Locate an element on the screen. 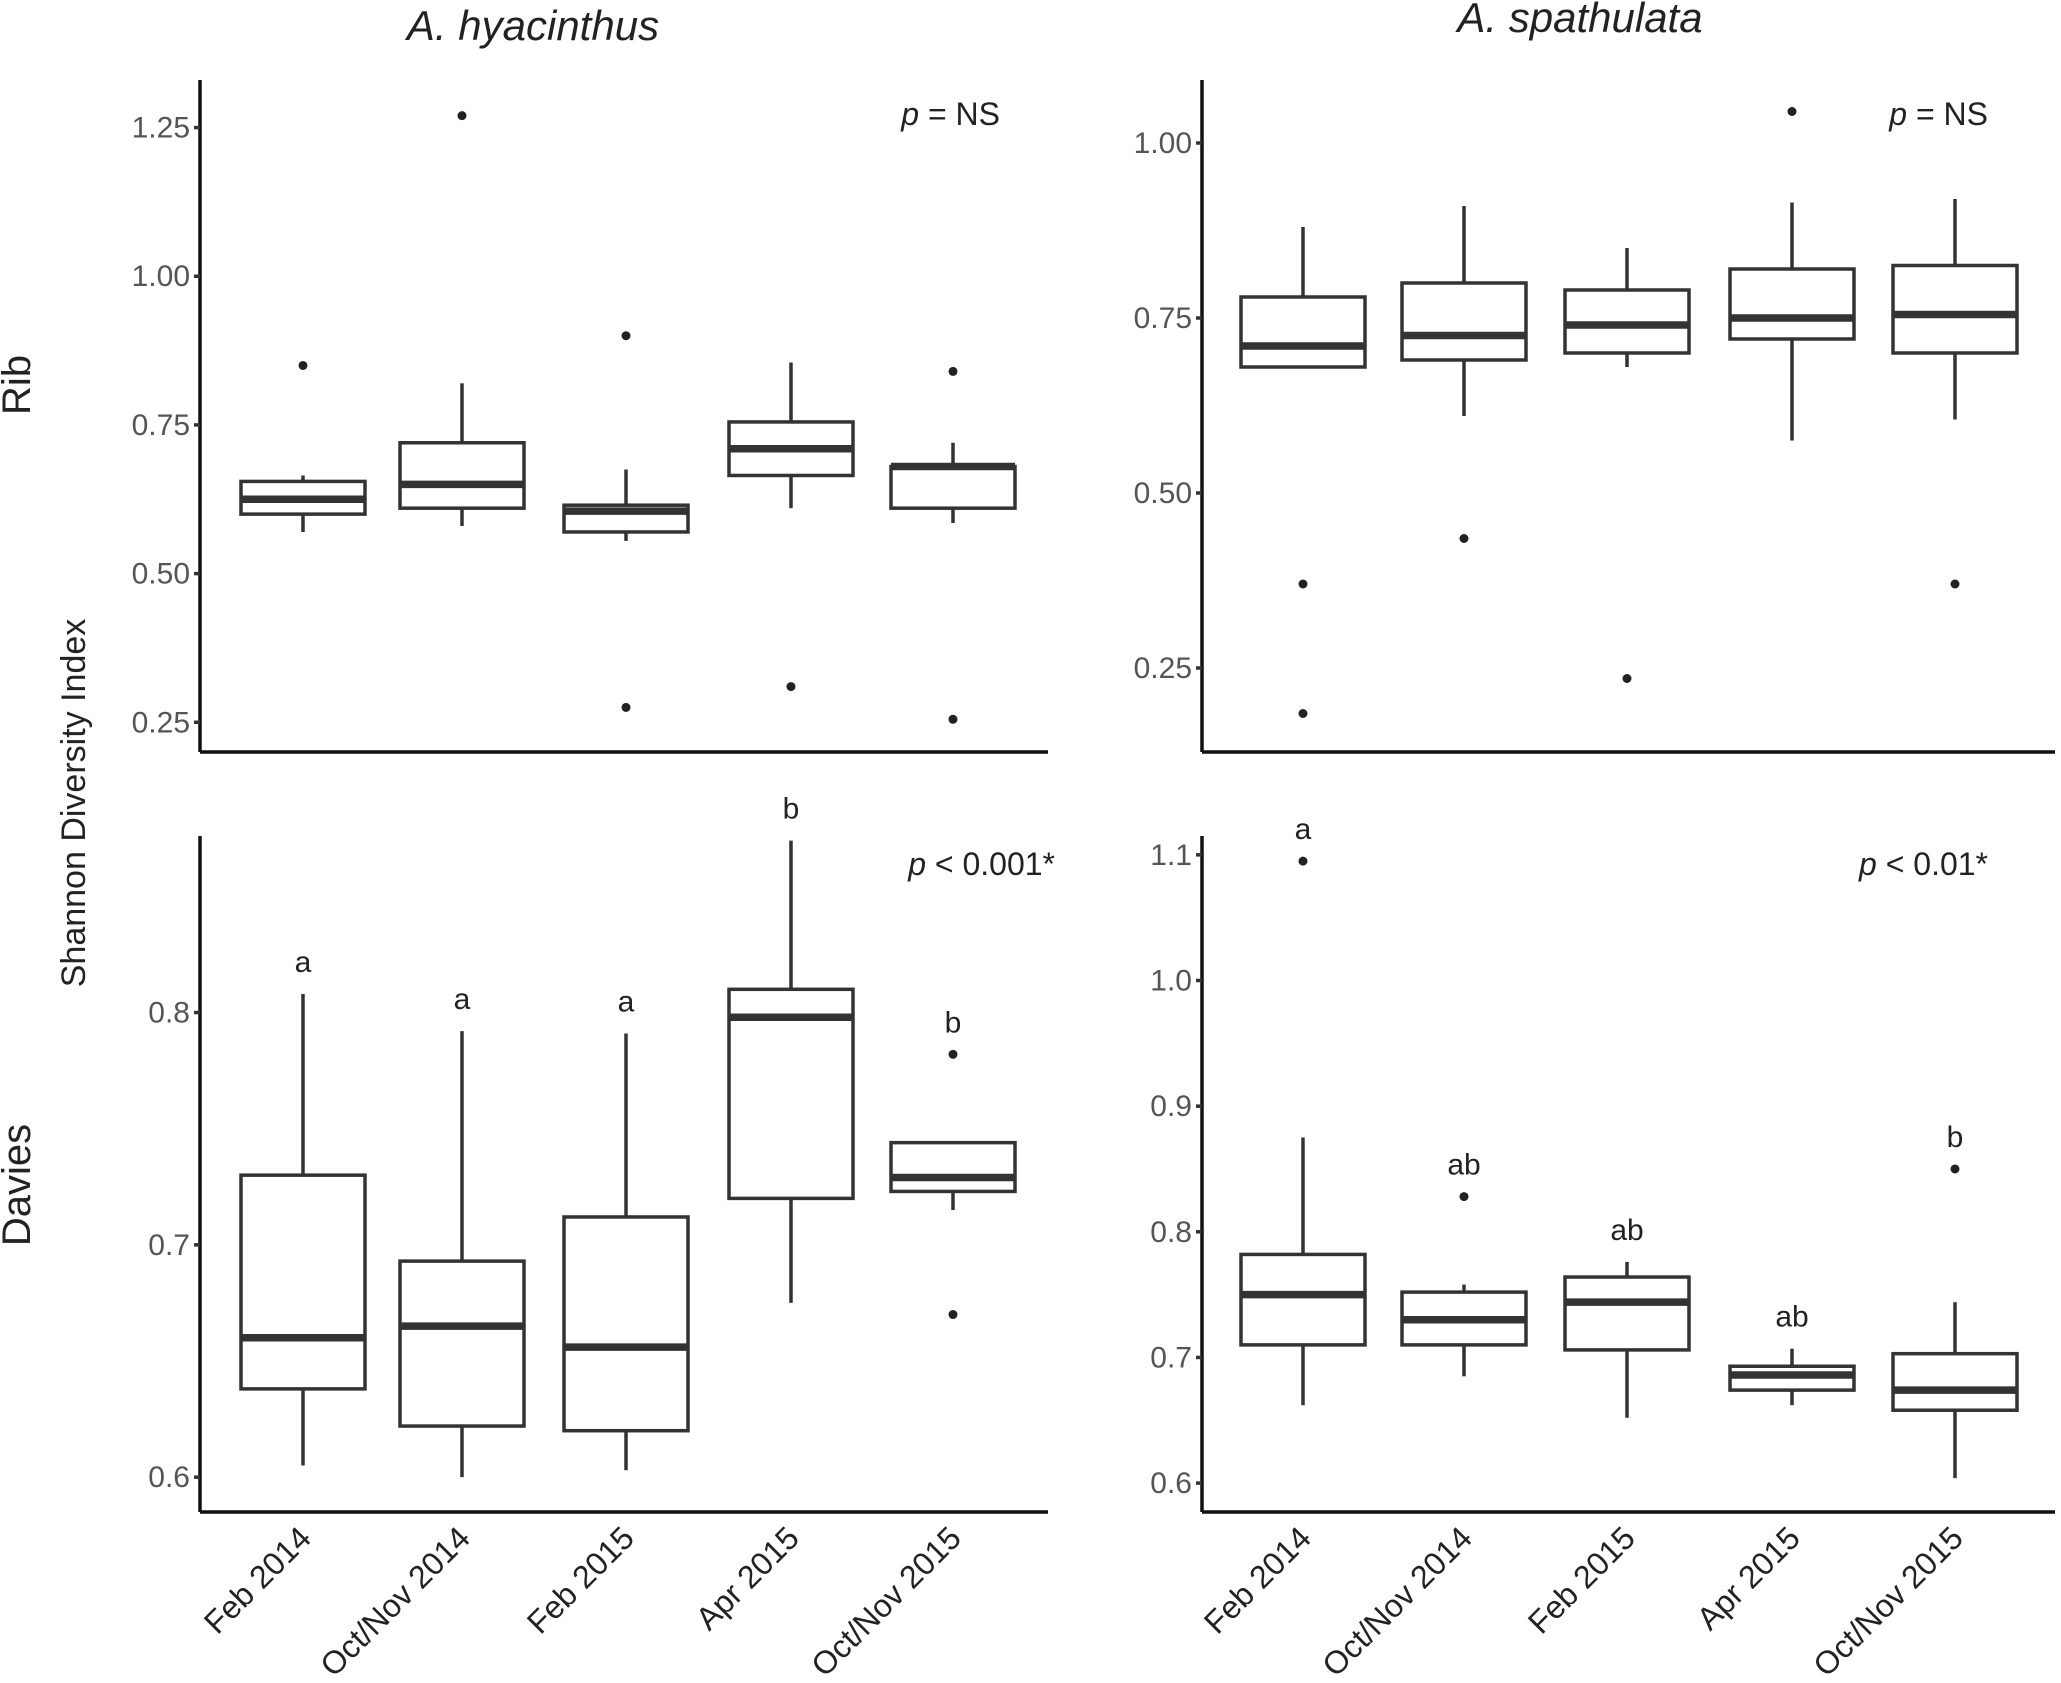 The width and height of the screenshot is (2061, 1683). p-value-label: p = NS is located at coordinates (1938, 114).